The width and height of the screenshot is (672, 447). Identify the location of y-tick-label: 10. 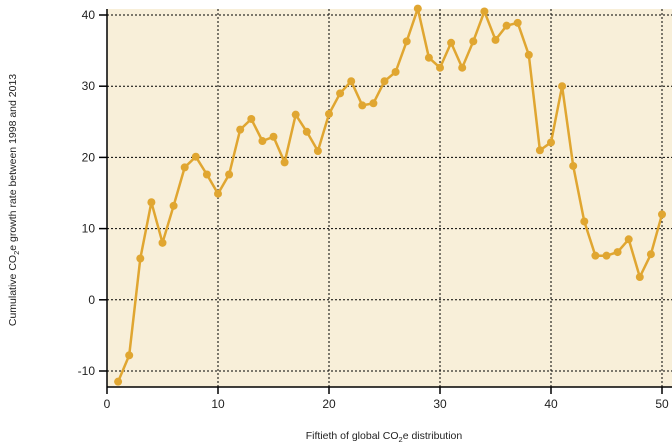
(89, 229).